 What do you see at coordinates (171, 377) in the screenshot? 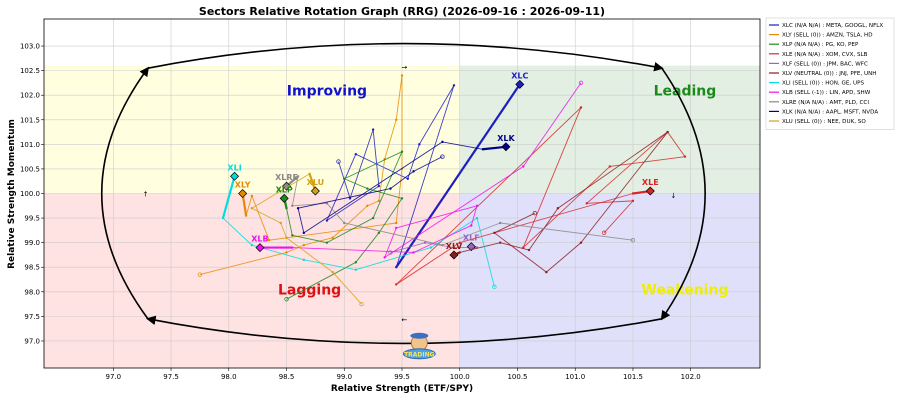
I see `x-tick-label: 97.5` at bounding box center [171, 377].